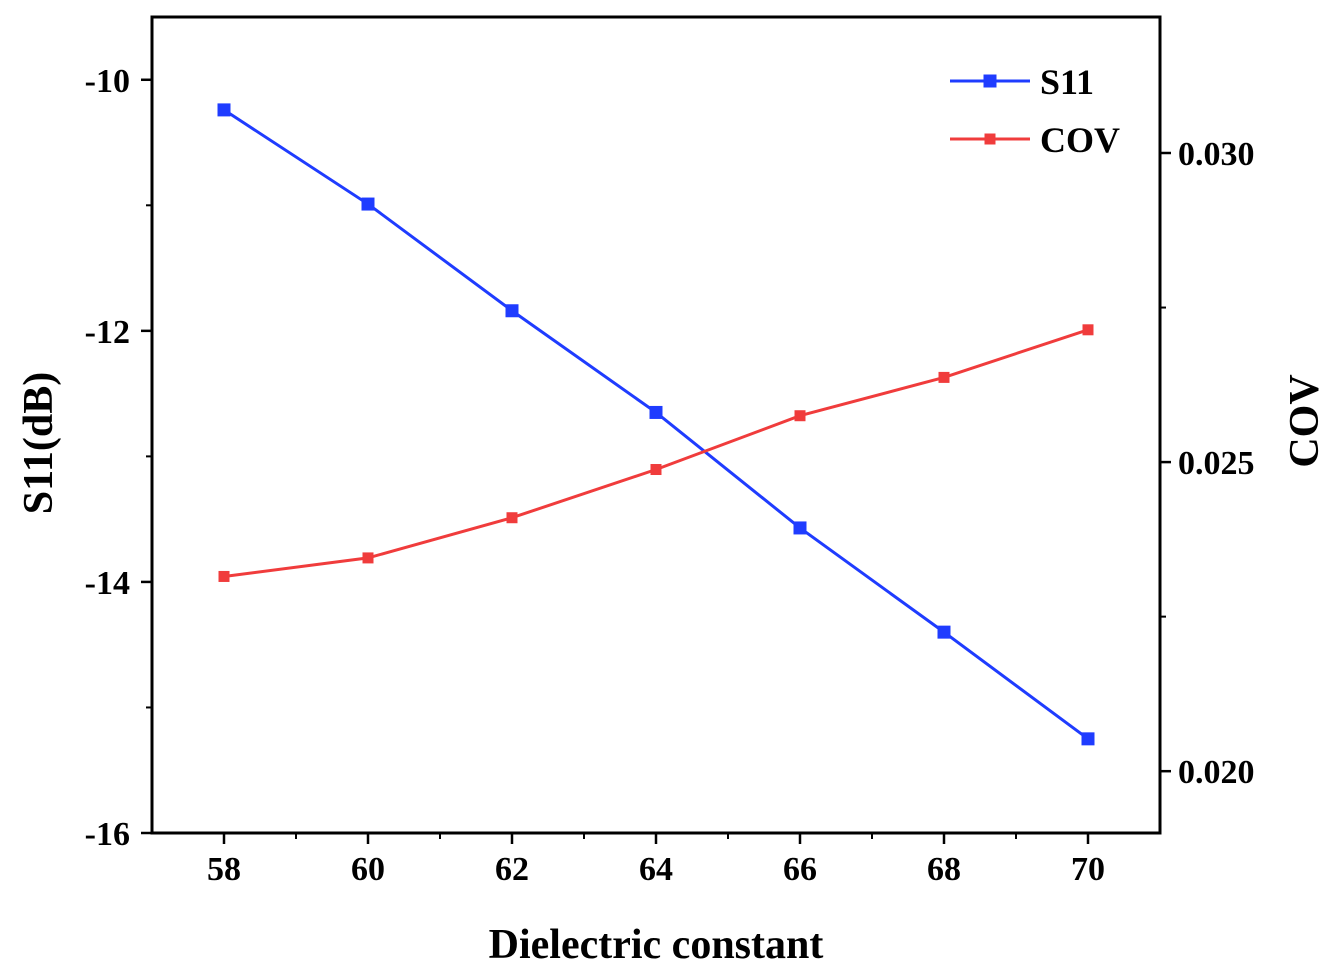  I want to click on y-tick-label: -12, so click(107, 332).